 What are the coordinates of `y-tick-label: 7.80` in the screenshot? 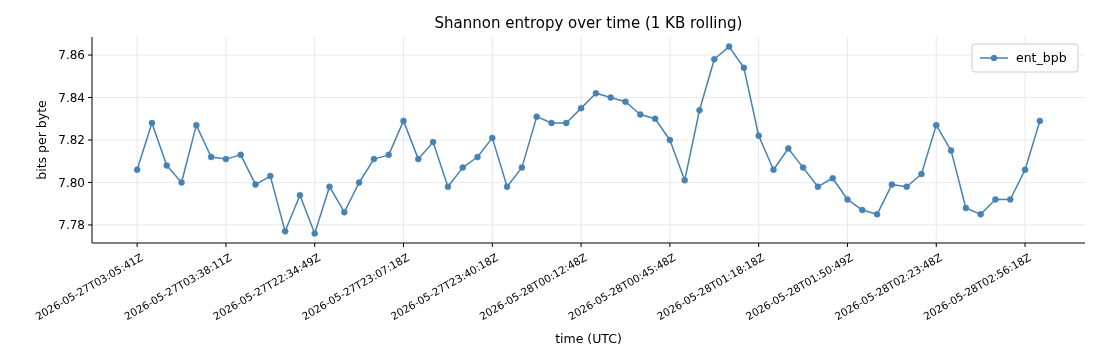 It's located at (71, 182).